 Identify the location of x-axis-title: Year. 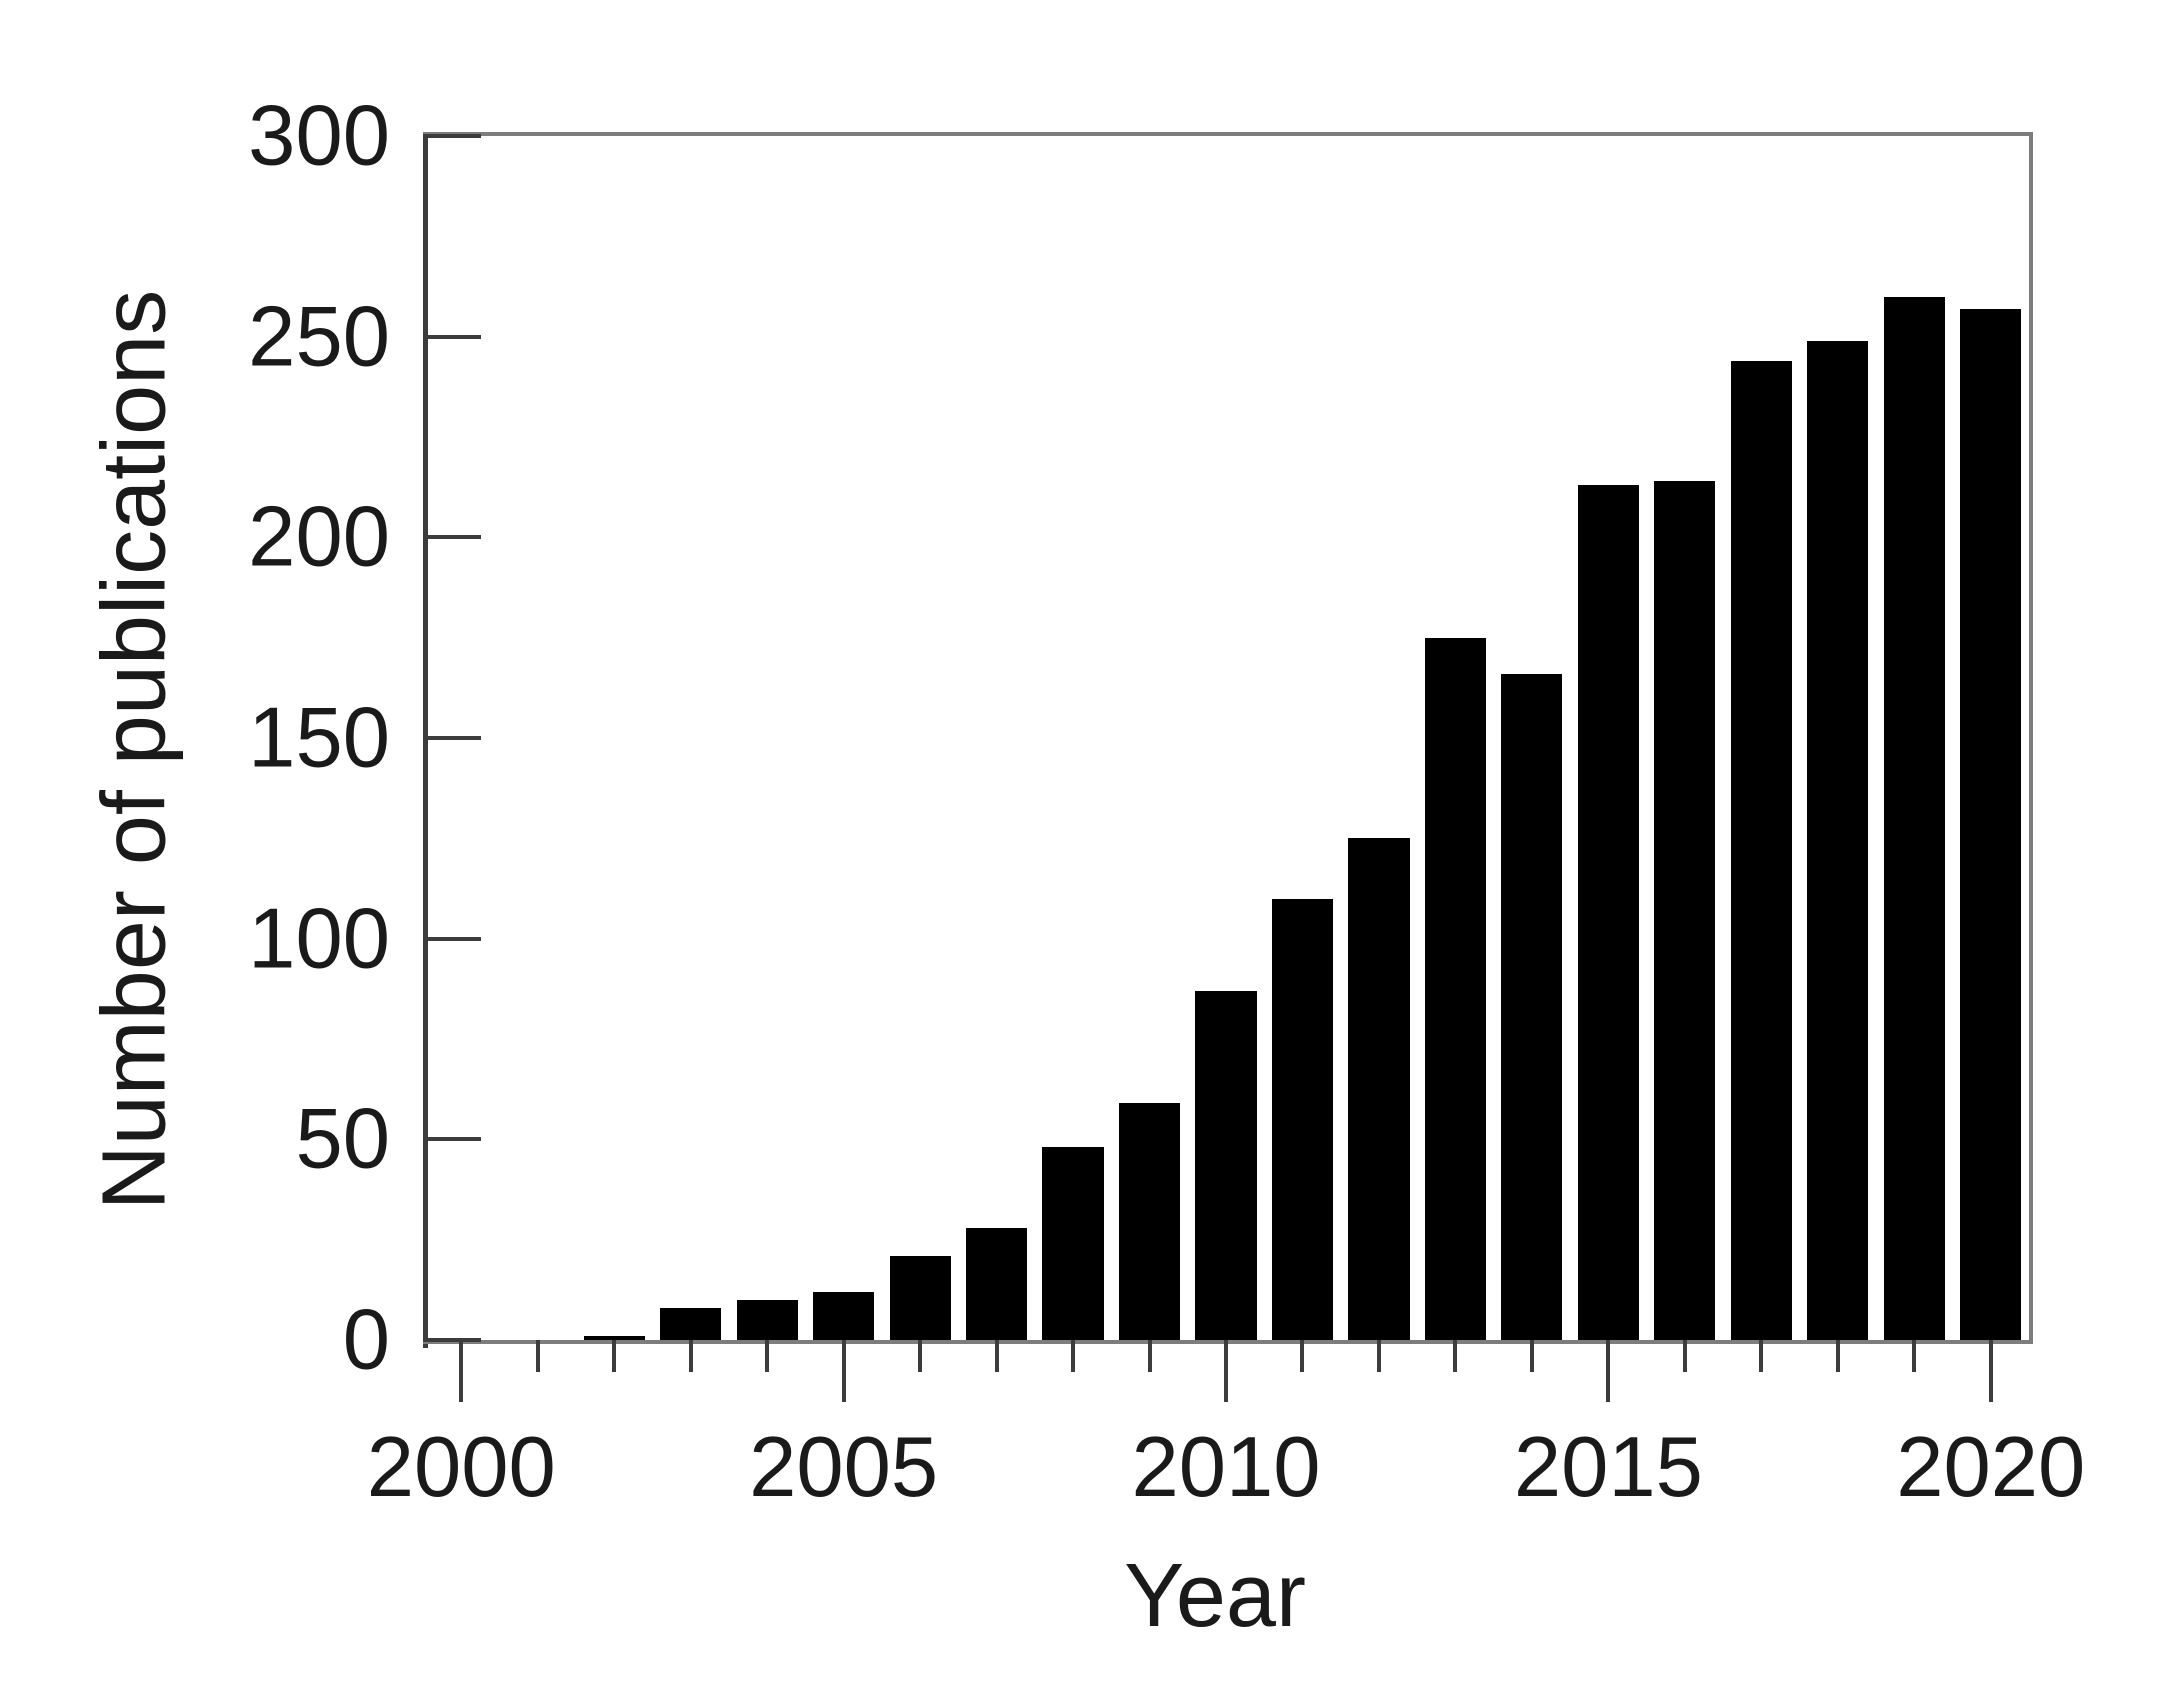
(1215, 1596).